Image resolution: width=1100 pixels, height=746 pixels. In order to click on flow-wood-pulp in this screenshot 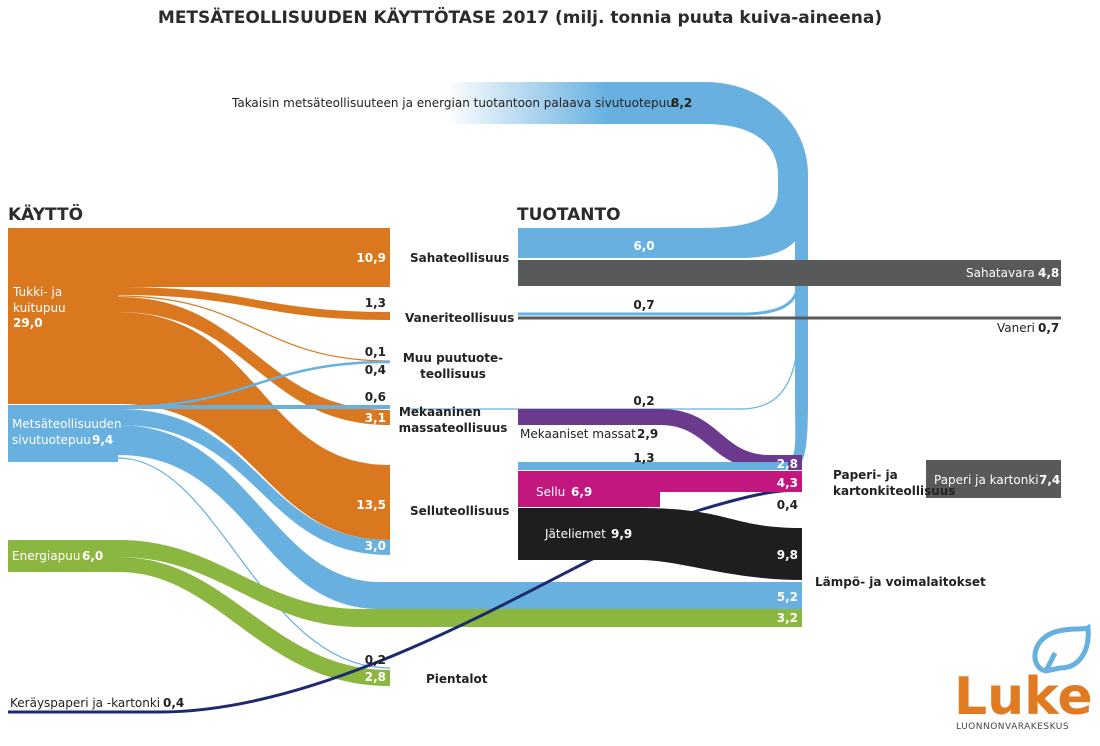, I will do `click(254, 426)`.